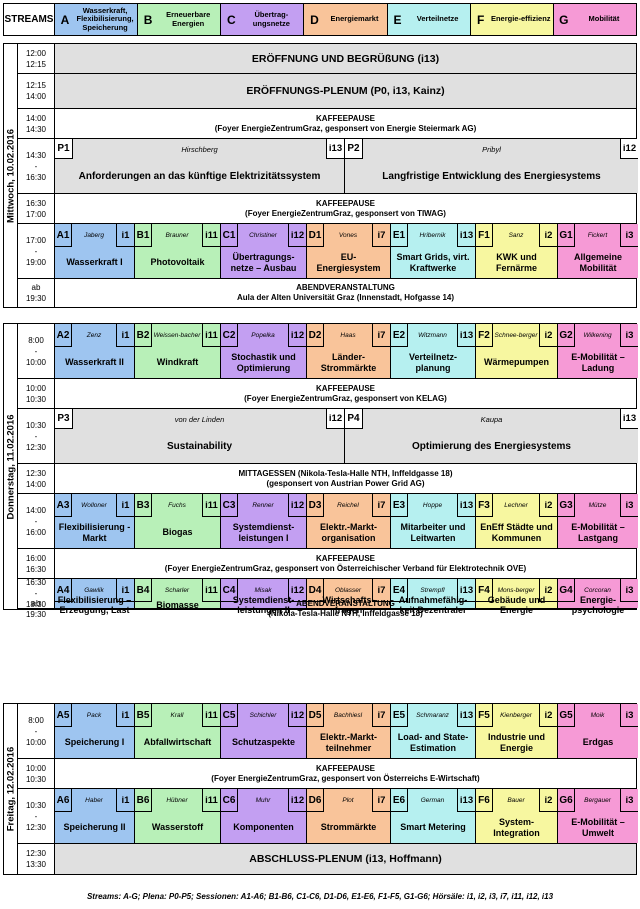  Describe the element at coordinates (516, 715) in the screenshot. I see `session-header: F5 Kienberger i2` at that location.